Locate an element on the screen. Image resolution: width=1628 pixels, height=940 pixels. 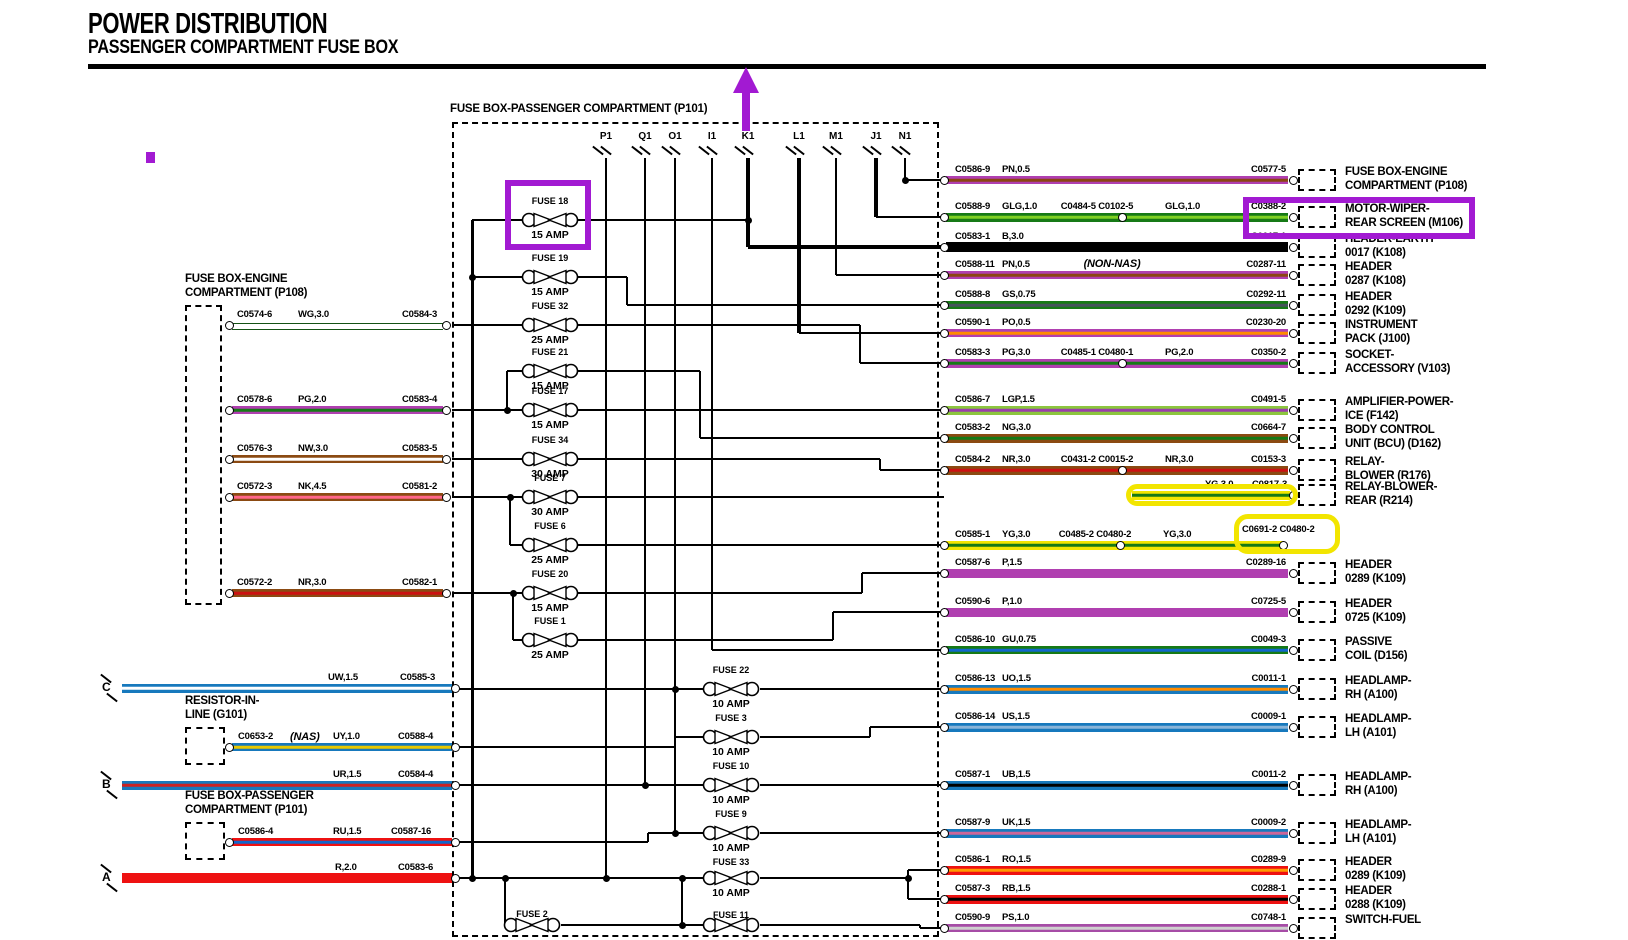
component-label: UNIT (BCU) (D162) is located at coordinates (1393, 444).